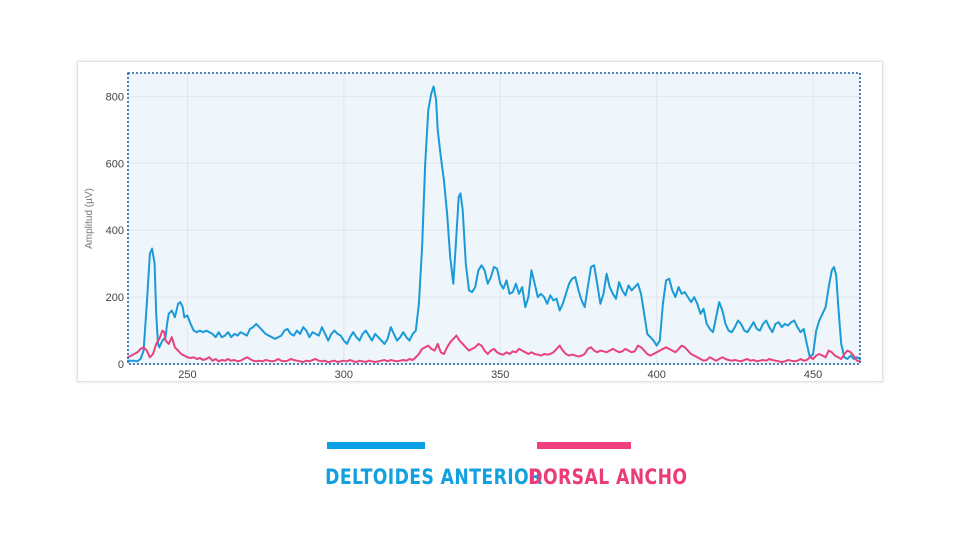 This screenshot has width=960, height=548. What do you see at coordinates (115, 97) in the screenshot?
I see `y-tick-label: 800` at bounding box center [115, 97].